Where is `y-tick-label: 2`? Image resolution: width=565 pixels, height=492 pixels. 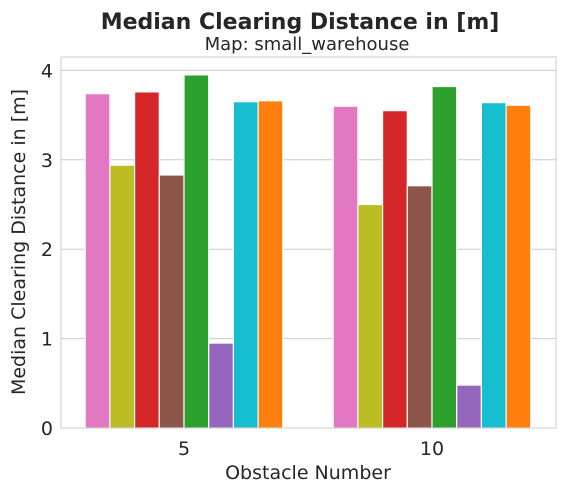 y-tick-label: 2 is located at coordinates (47, 250).